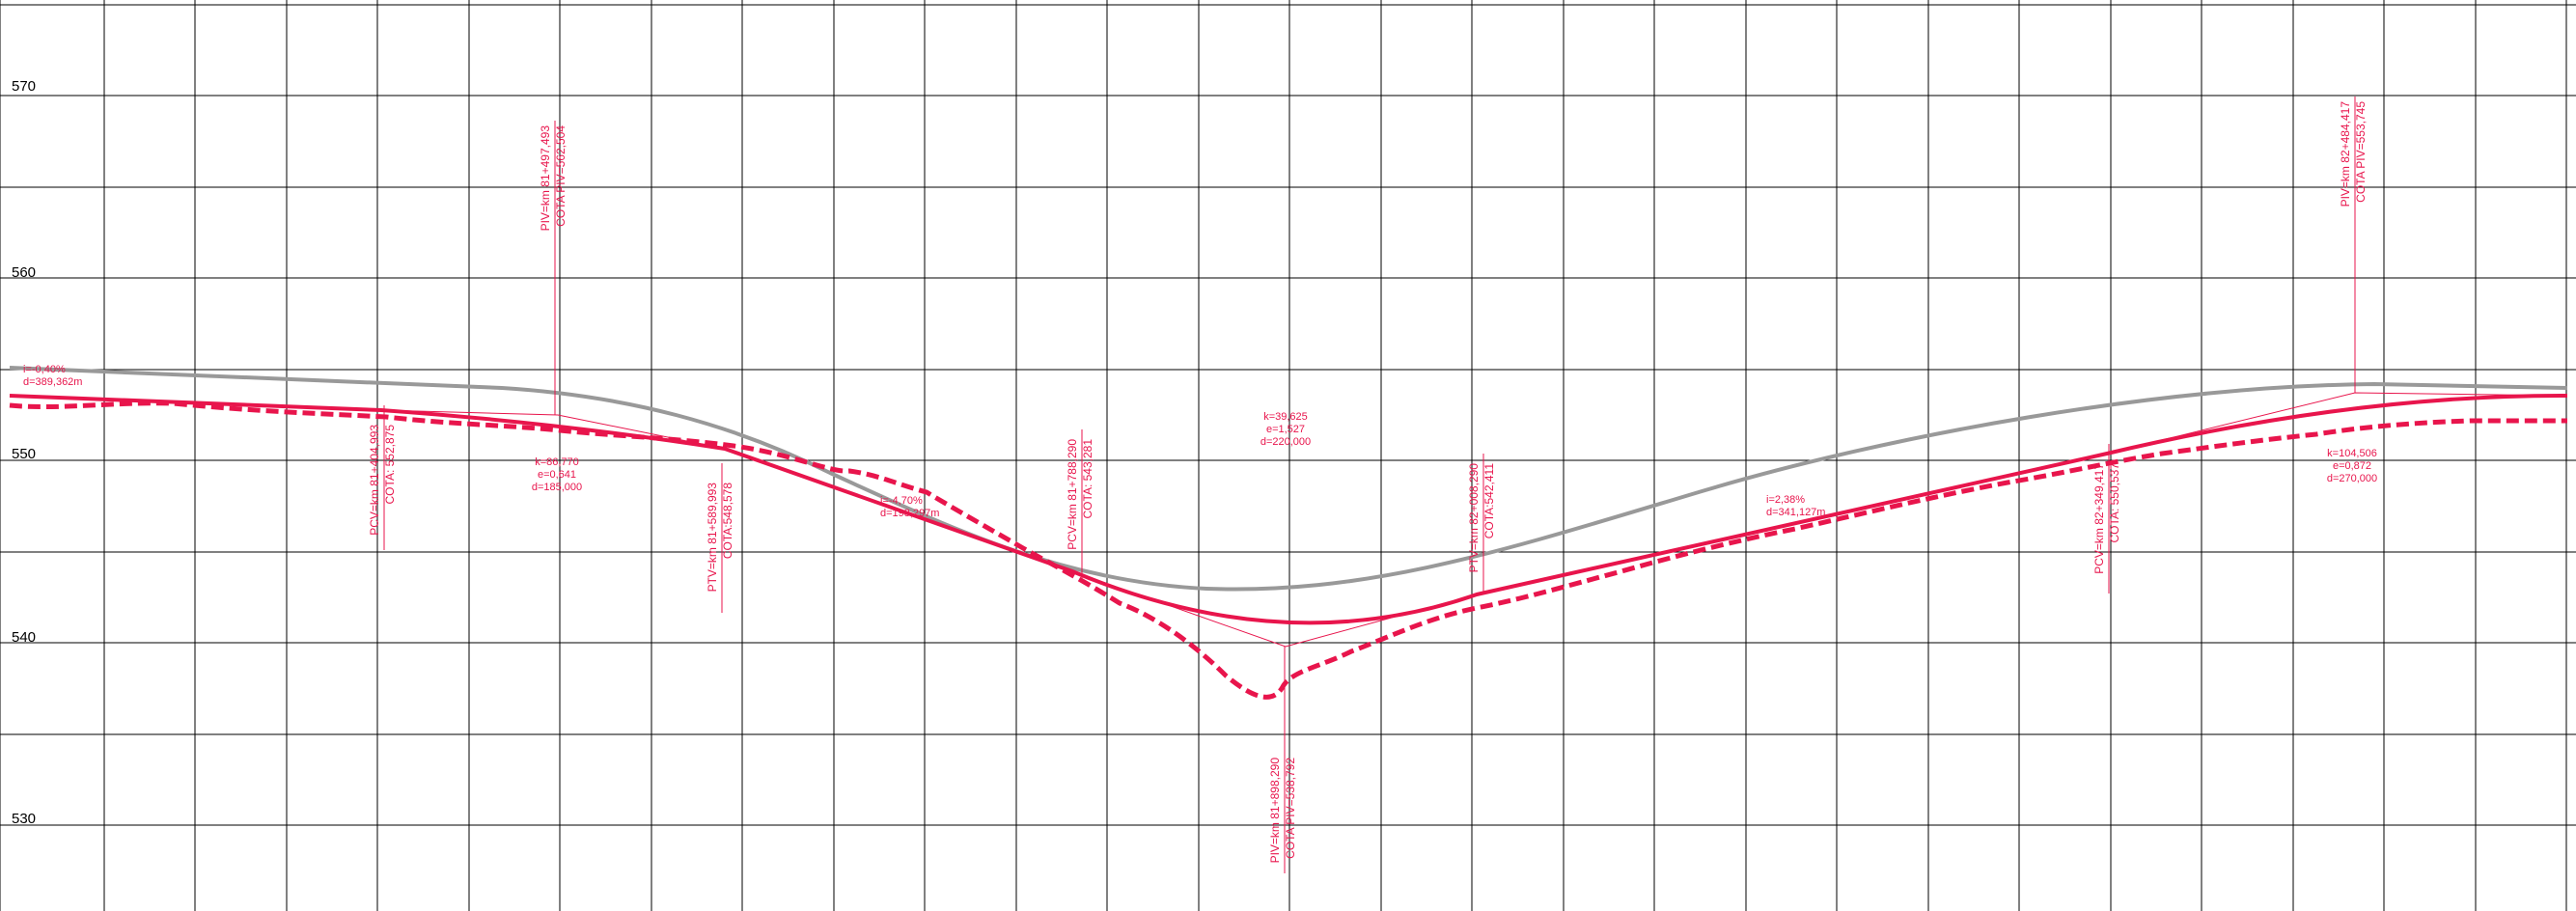 The height and width of the screenshot is (911, 2576). Describe the element at coordinates (1290, 809) in the screenshot. I see `station-label-text: COTA PIV=538,792` at that location.